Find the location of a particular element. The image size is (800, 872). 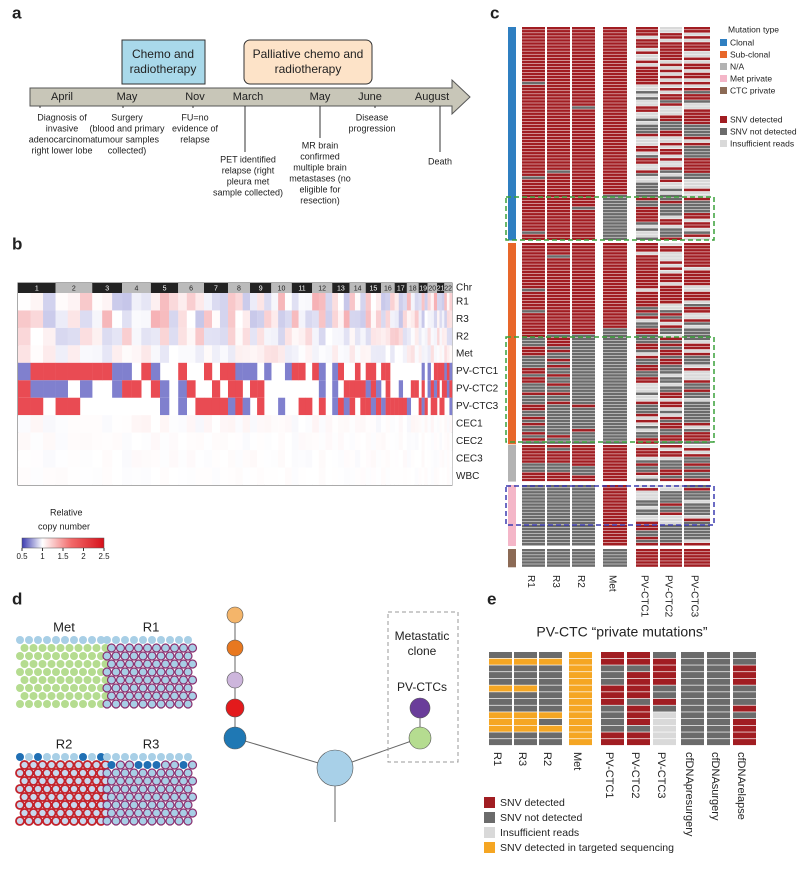

col-label: Met is located at coordinates (577, 761).